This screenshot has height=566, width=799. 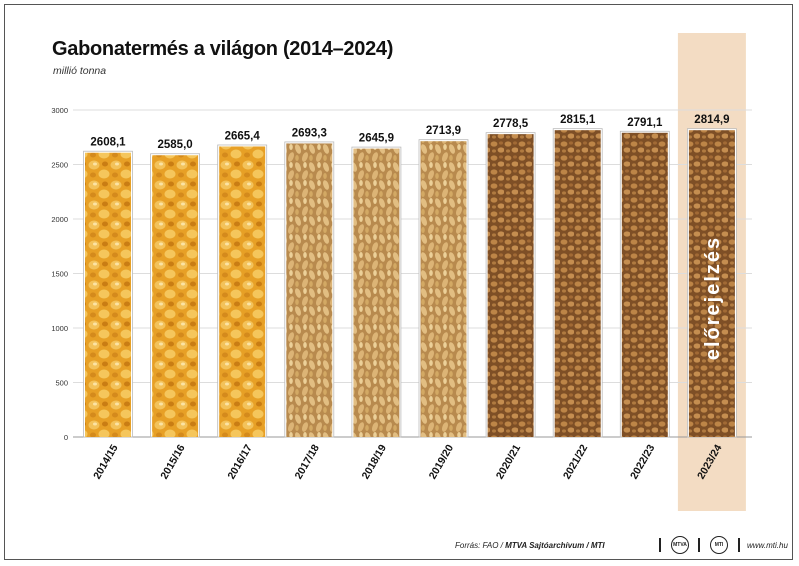 What do you see at coordinates (645, 123) in the screenshot?
I see `value-label: 2791,1` at bounding box center [645, 123].